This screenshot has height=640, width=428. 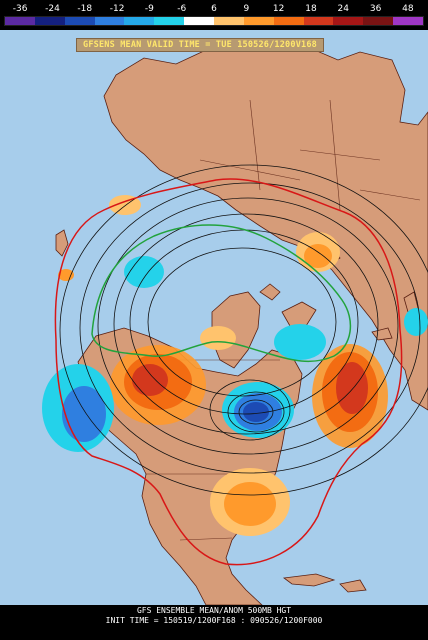 I want to click on colorbar-swatches, so click(x=214, y=21).